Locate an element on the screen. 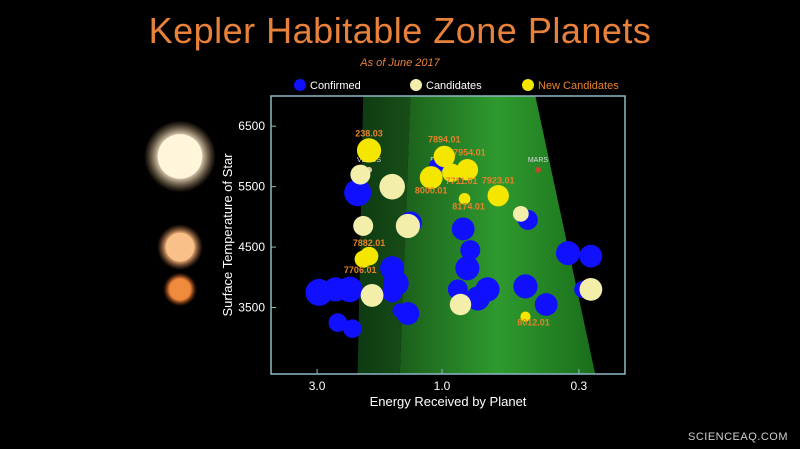  new-candidate-label: 7894.01 is located at coordinates (444, 139).